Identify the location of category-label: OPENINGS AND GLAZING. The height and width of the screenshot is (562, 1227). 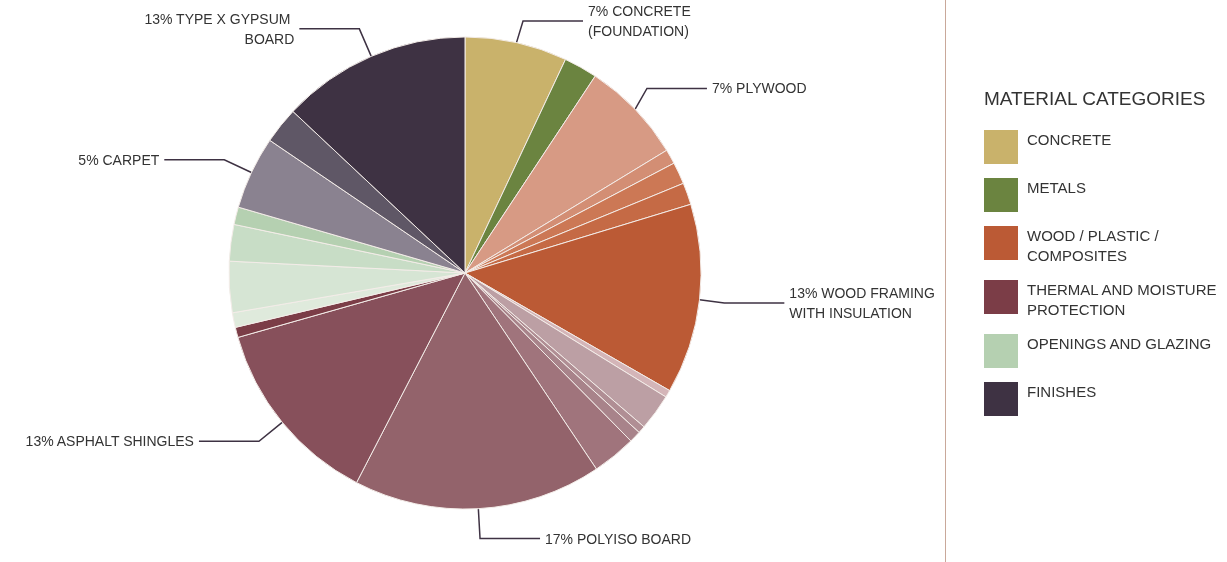
(1120, 344).